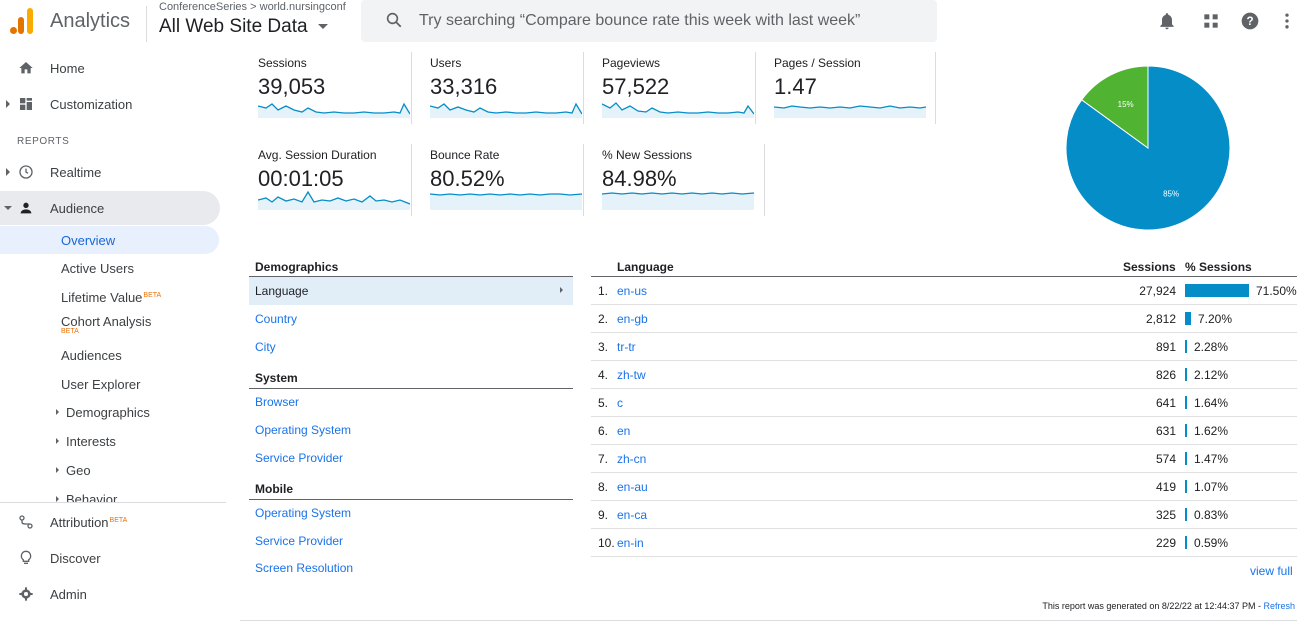 The width and height of the screenshot is (1297, 628). Describe the element at coordinates (632, 487) in the screenshot. I see `language-link: en-au` at that location.